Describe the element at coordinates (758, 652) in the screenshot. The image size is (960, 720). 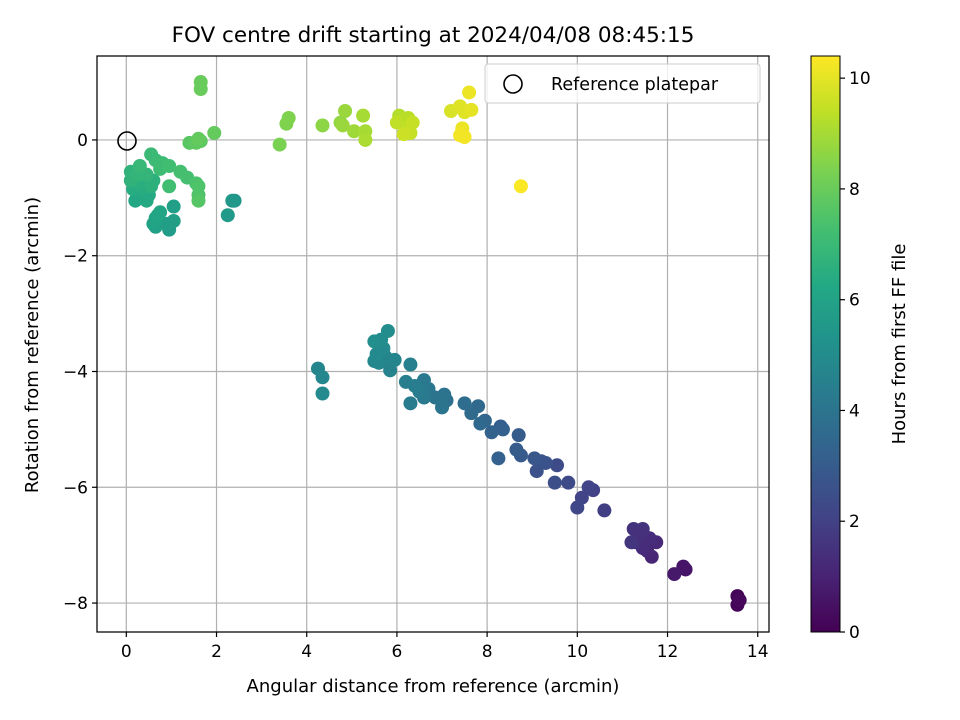
I see `x-tick-label: 14` at that location.